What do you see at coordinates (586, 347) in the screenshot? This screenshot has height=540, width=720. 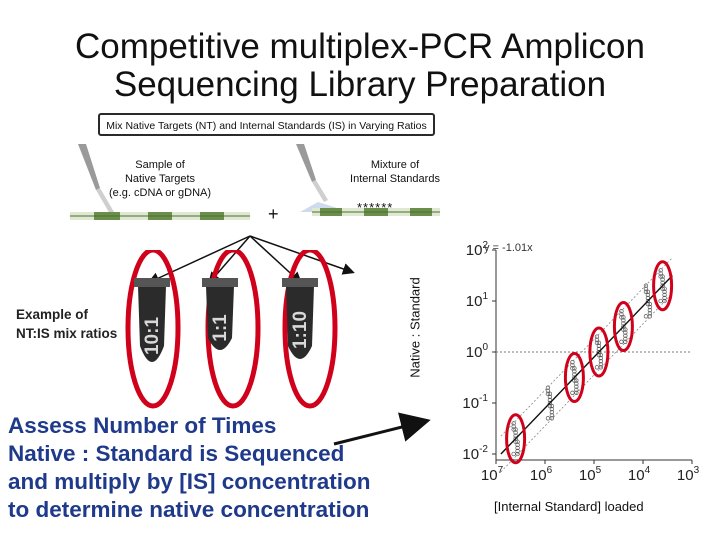 I see `fit-band-upper` at bounding box center [586, 347].